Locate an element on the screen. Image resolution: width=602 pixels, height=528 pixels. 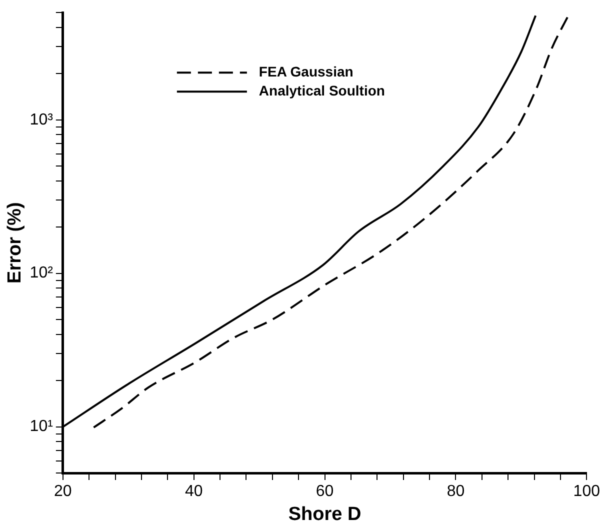
y-tick-label: 10³ is located at coordinates (42, 119).